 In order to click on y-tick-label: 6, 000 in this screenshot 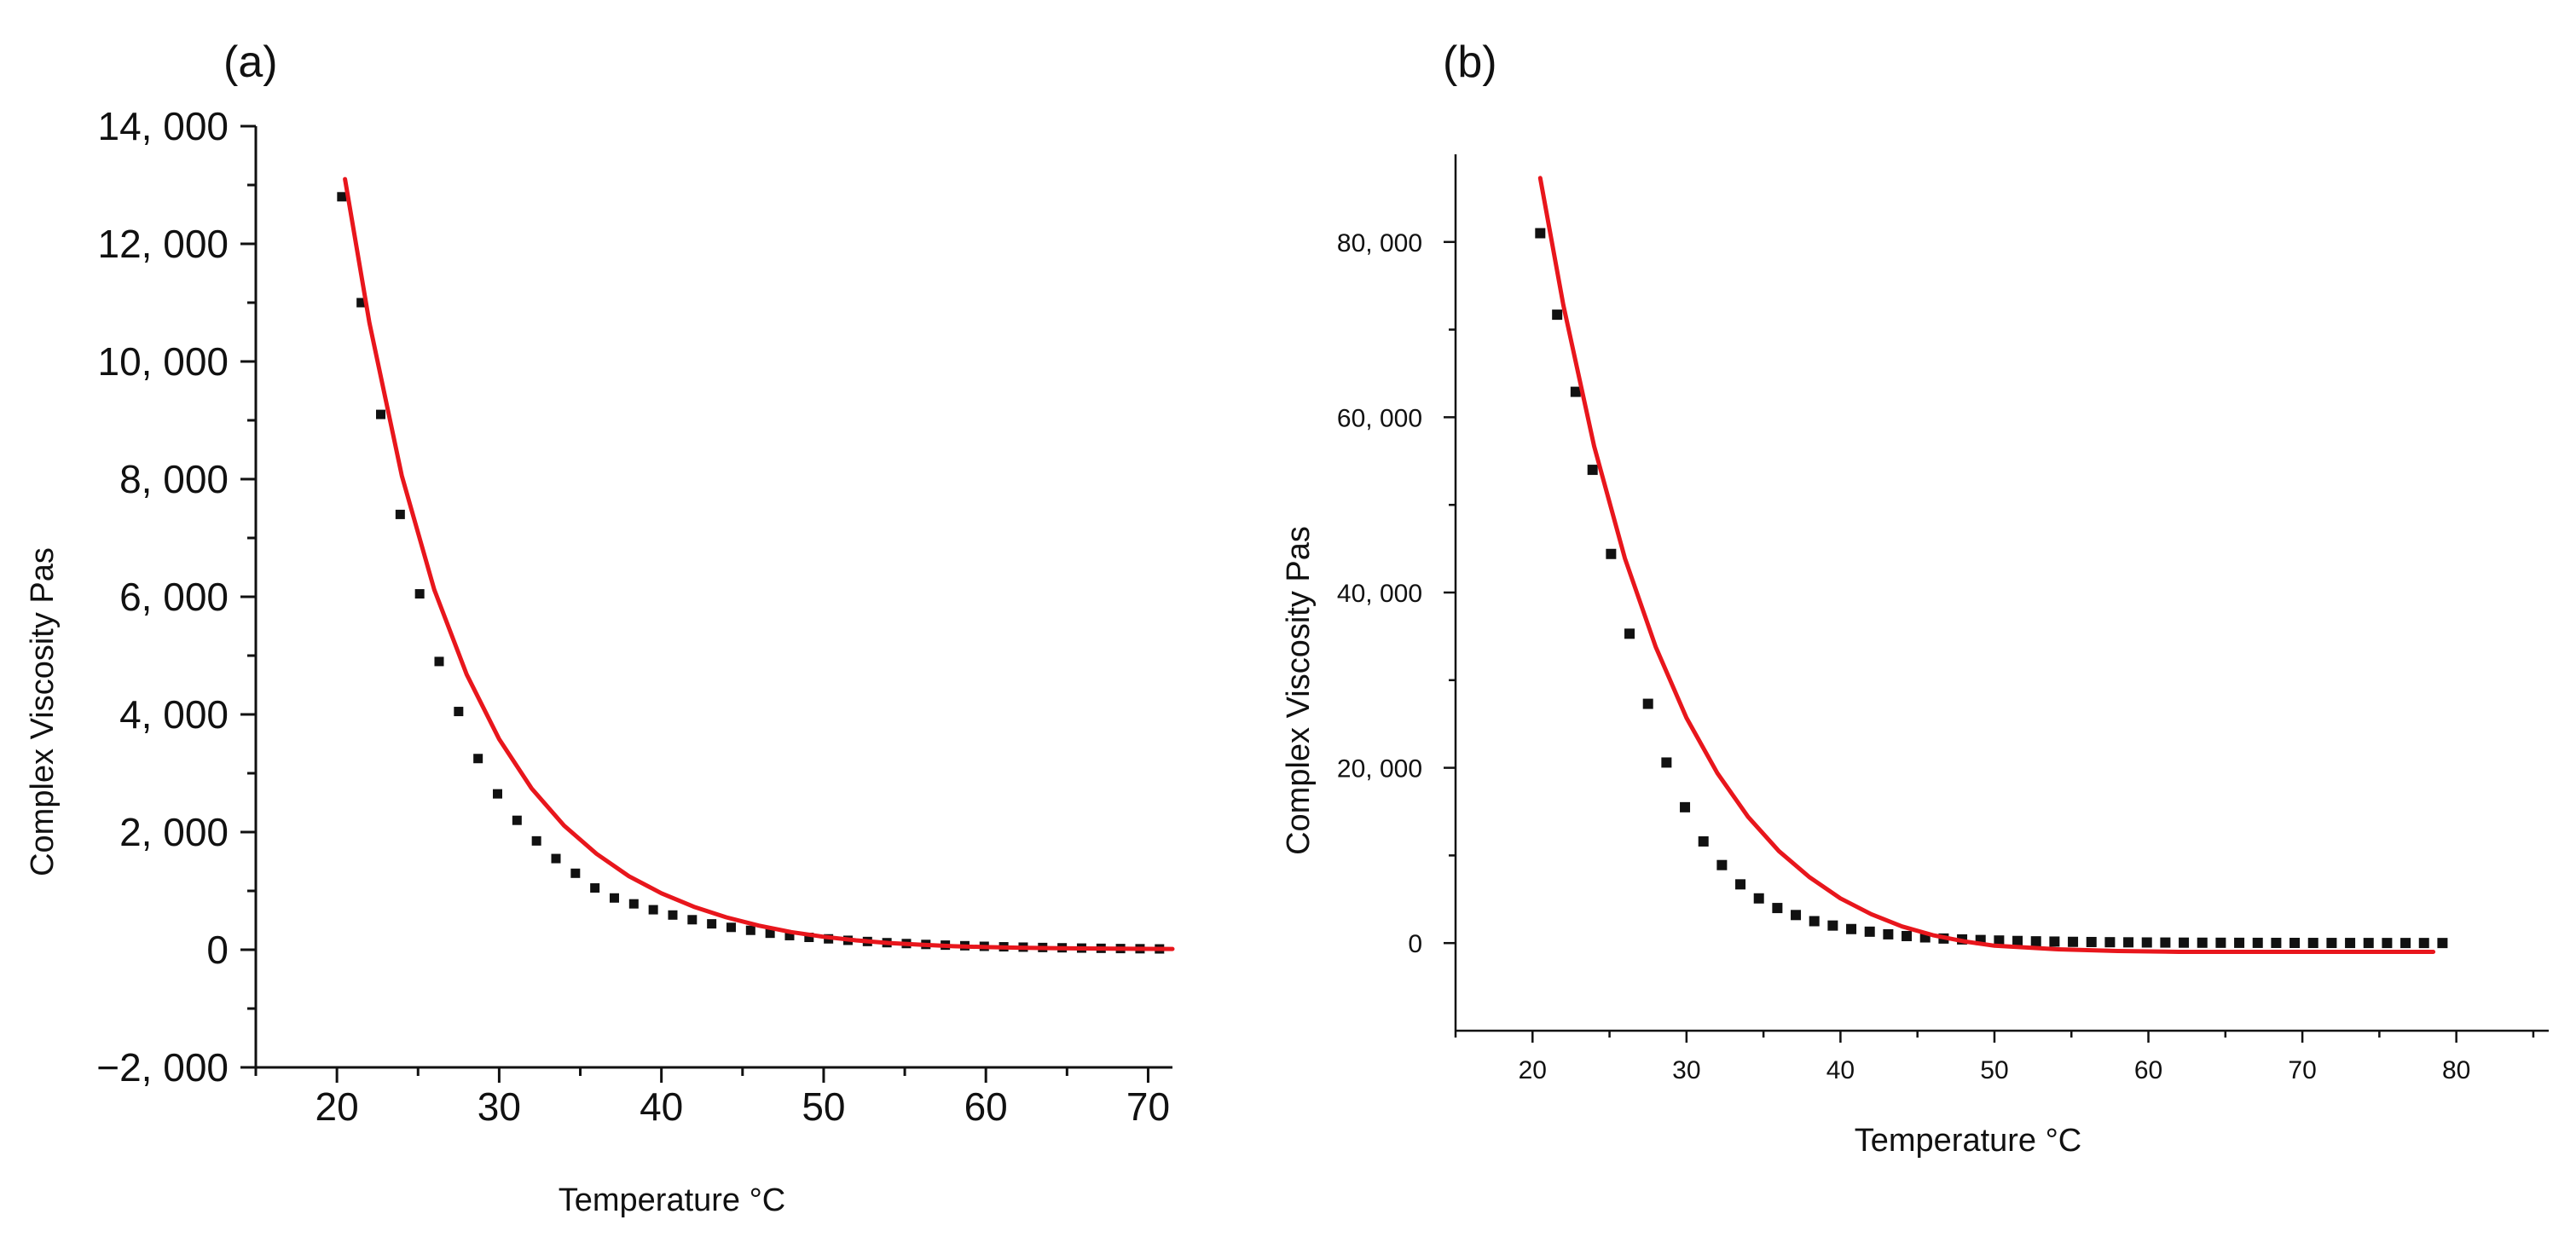, I will do `click(174, 597)`.